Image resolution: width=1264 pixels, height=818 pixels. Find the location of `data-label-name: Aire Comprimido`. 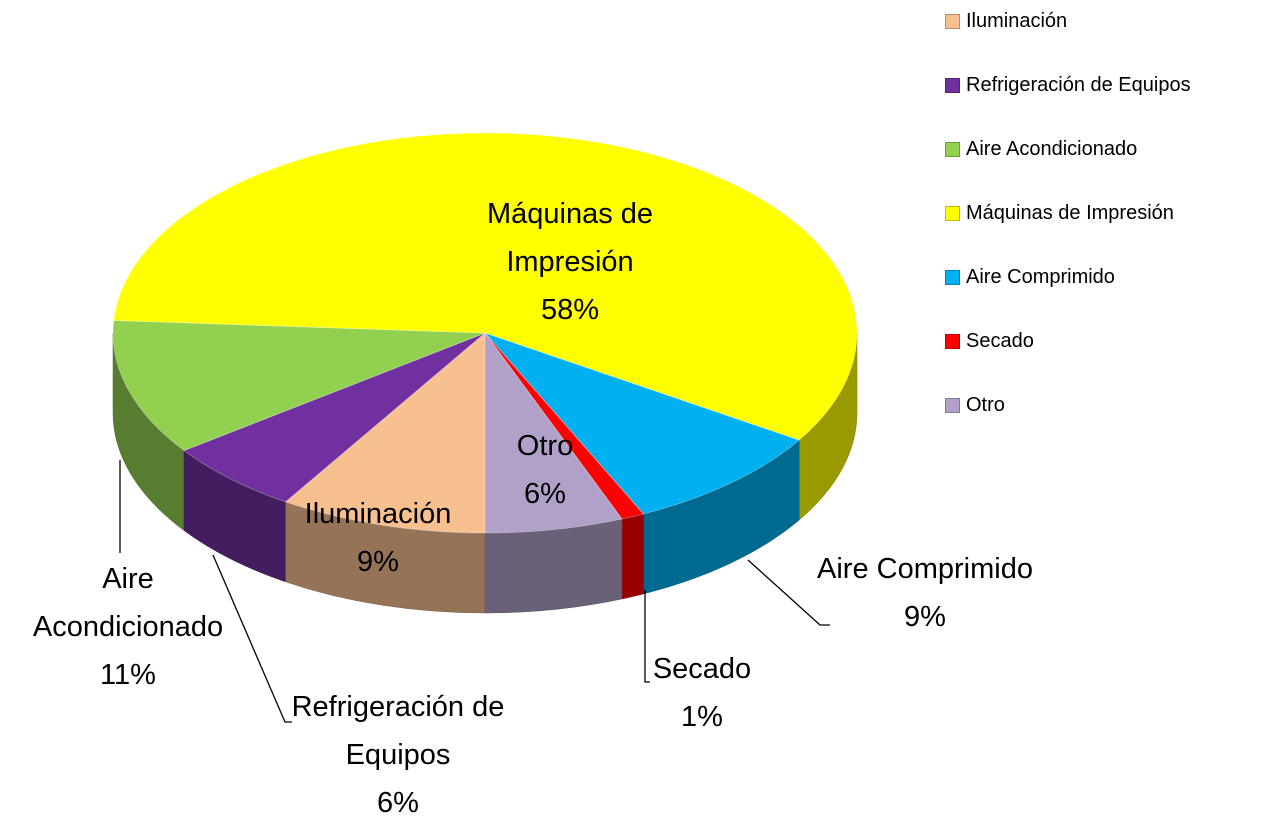

data-label-name: Aire Comprimido is located at coordinates (925, 569).